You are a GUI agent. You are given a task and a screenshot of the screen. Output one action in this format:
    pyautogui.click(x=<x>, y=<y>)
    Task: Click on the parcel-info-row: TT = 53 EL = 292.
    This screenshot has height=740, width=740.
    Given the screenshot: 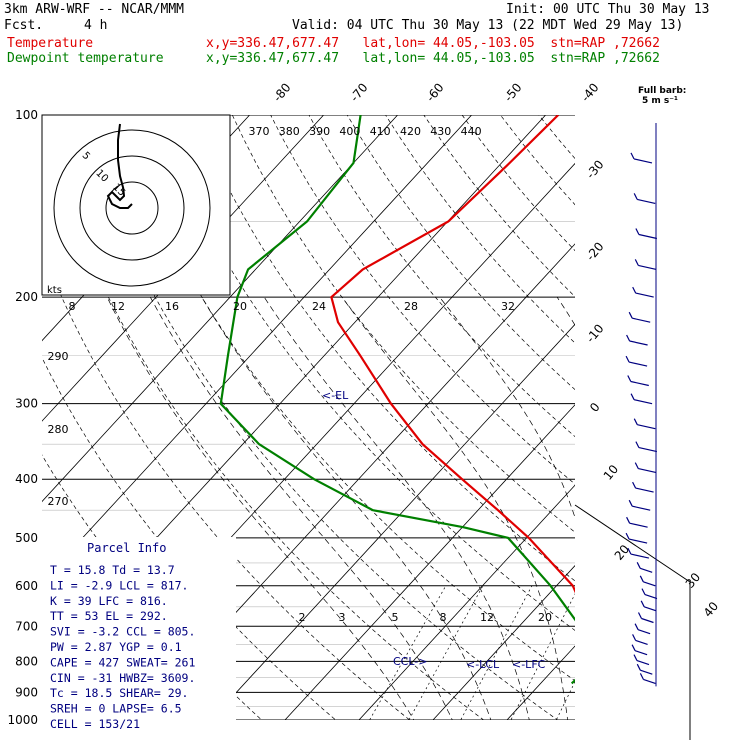 What is the action you would take?
    pyautogui.click(x=109, y=616)
    